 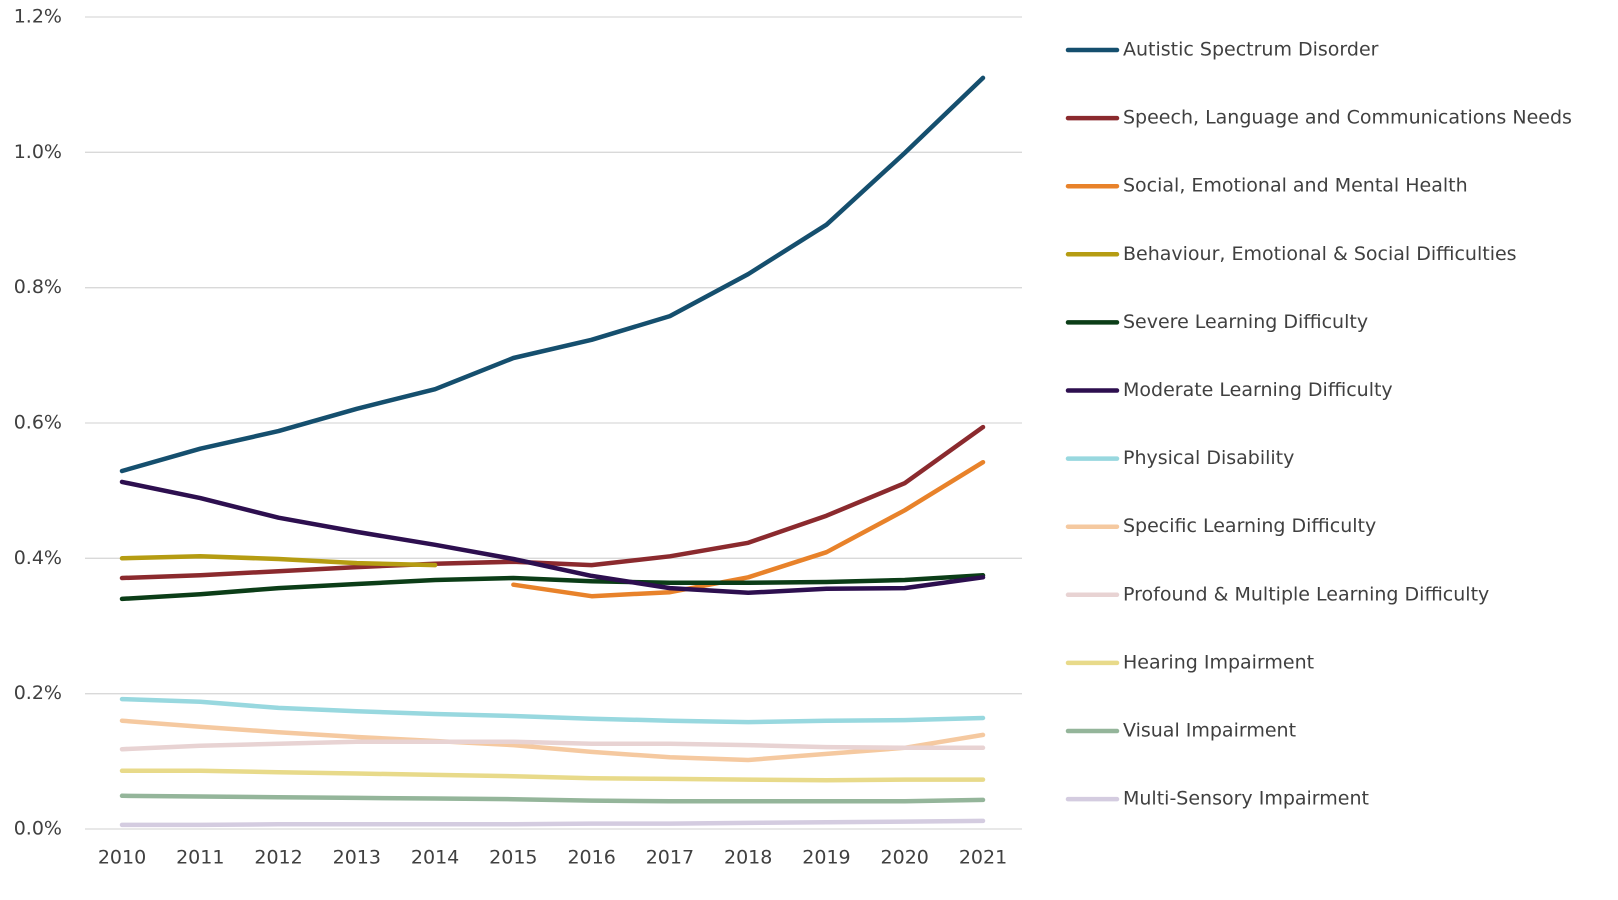 What do you see at coordinates (513, 858) in the screenshot?
I see `x-tick-label: 2015` at bounding box center [513, 858].